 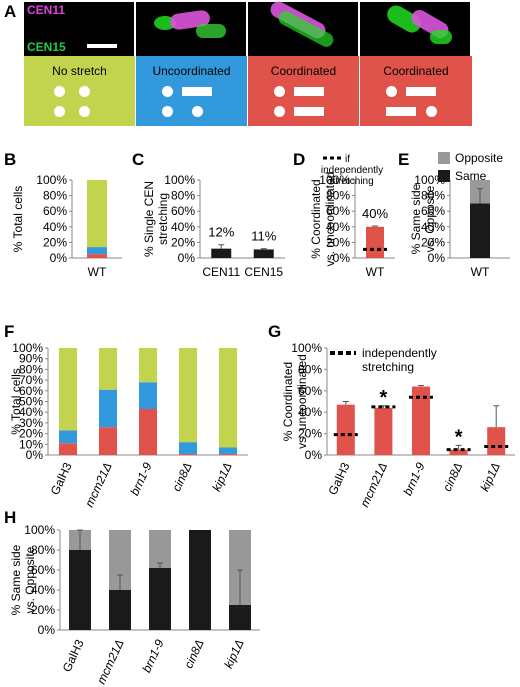 I want to click on channel-label-cen15: CEN15, so click(x=46, y=47).